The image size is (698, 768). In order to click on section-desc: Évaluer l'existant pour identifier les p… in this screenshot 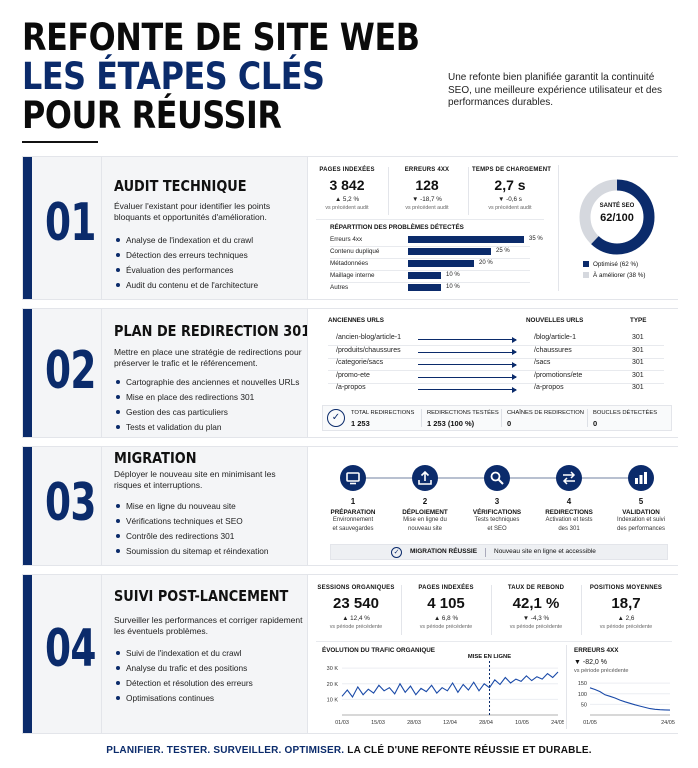, I will do `click(192, 211)`.